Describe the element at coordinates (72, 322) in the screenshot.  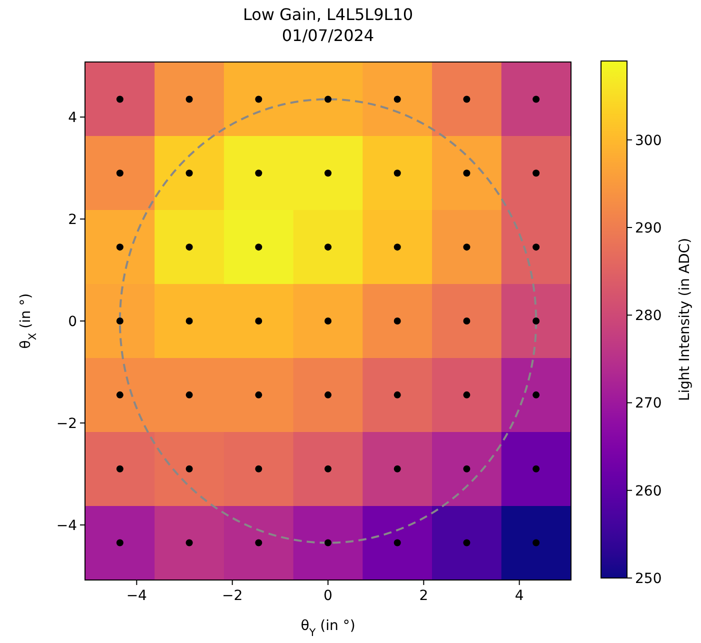
I see `y-tick-label: 0` at that location.